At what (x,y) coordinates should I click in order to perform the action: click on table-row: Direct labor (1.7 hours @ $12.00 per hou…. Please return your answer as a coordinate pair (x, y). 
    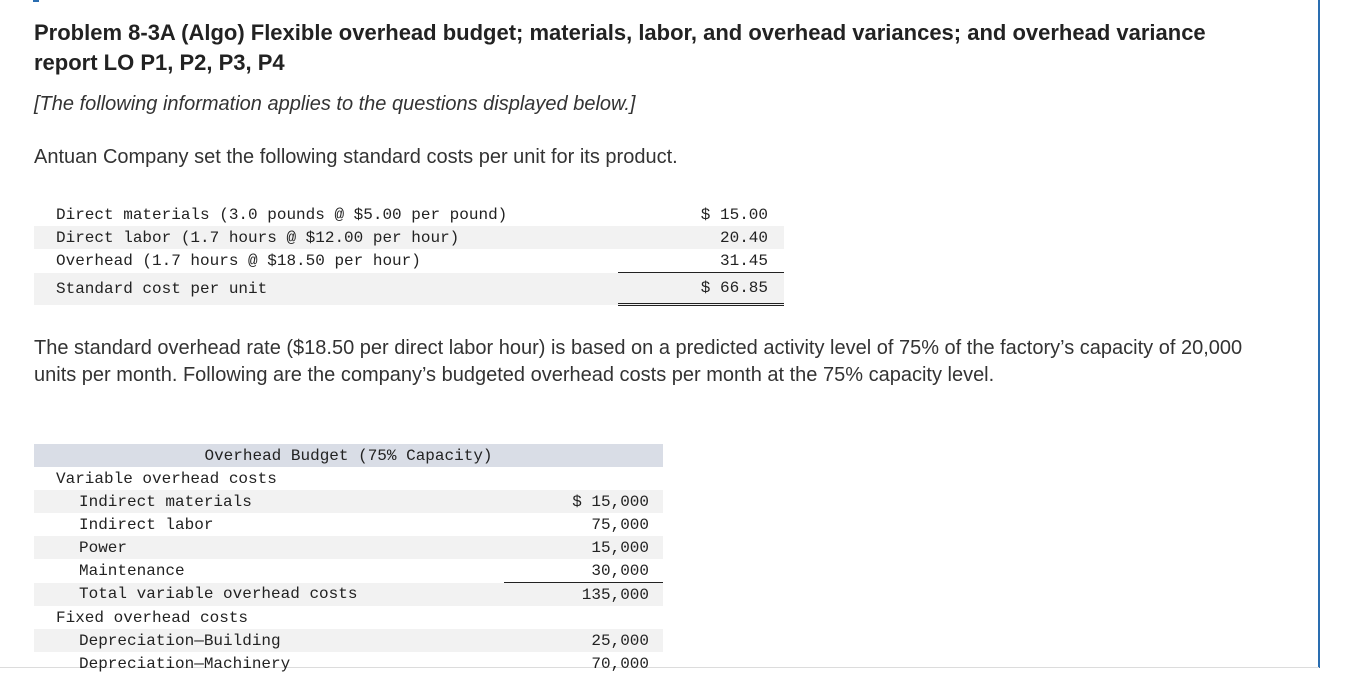
    Looking at the image, I should click on (409, 237).